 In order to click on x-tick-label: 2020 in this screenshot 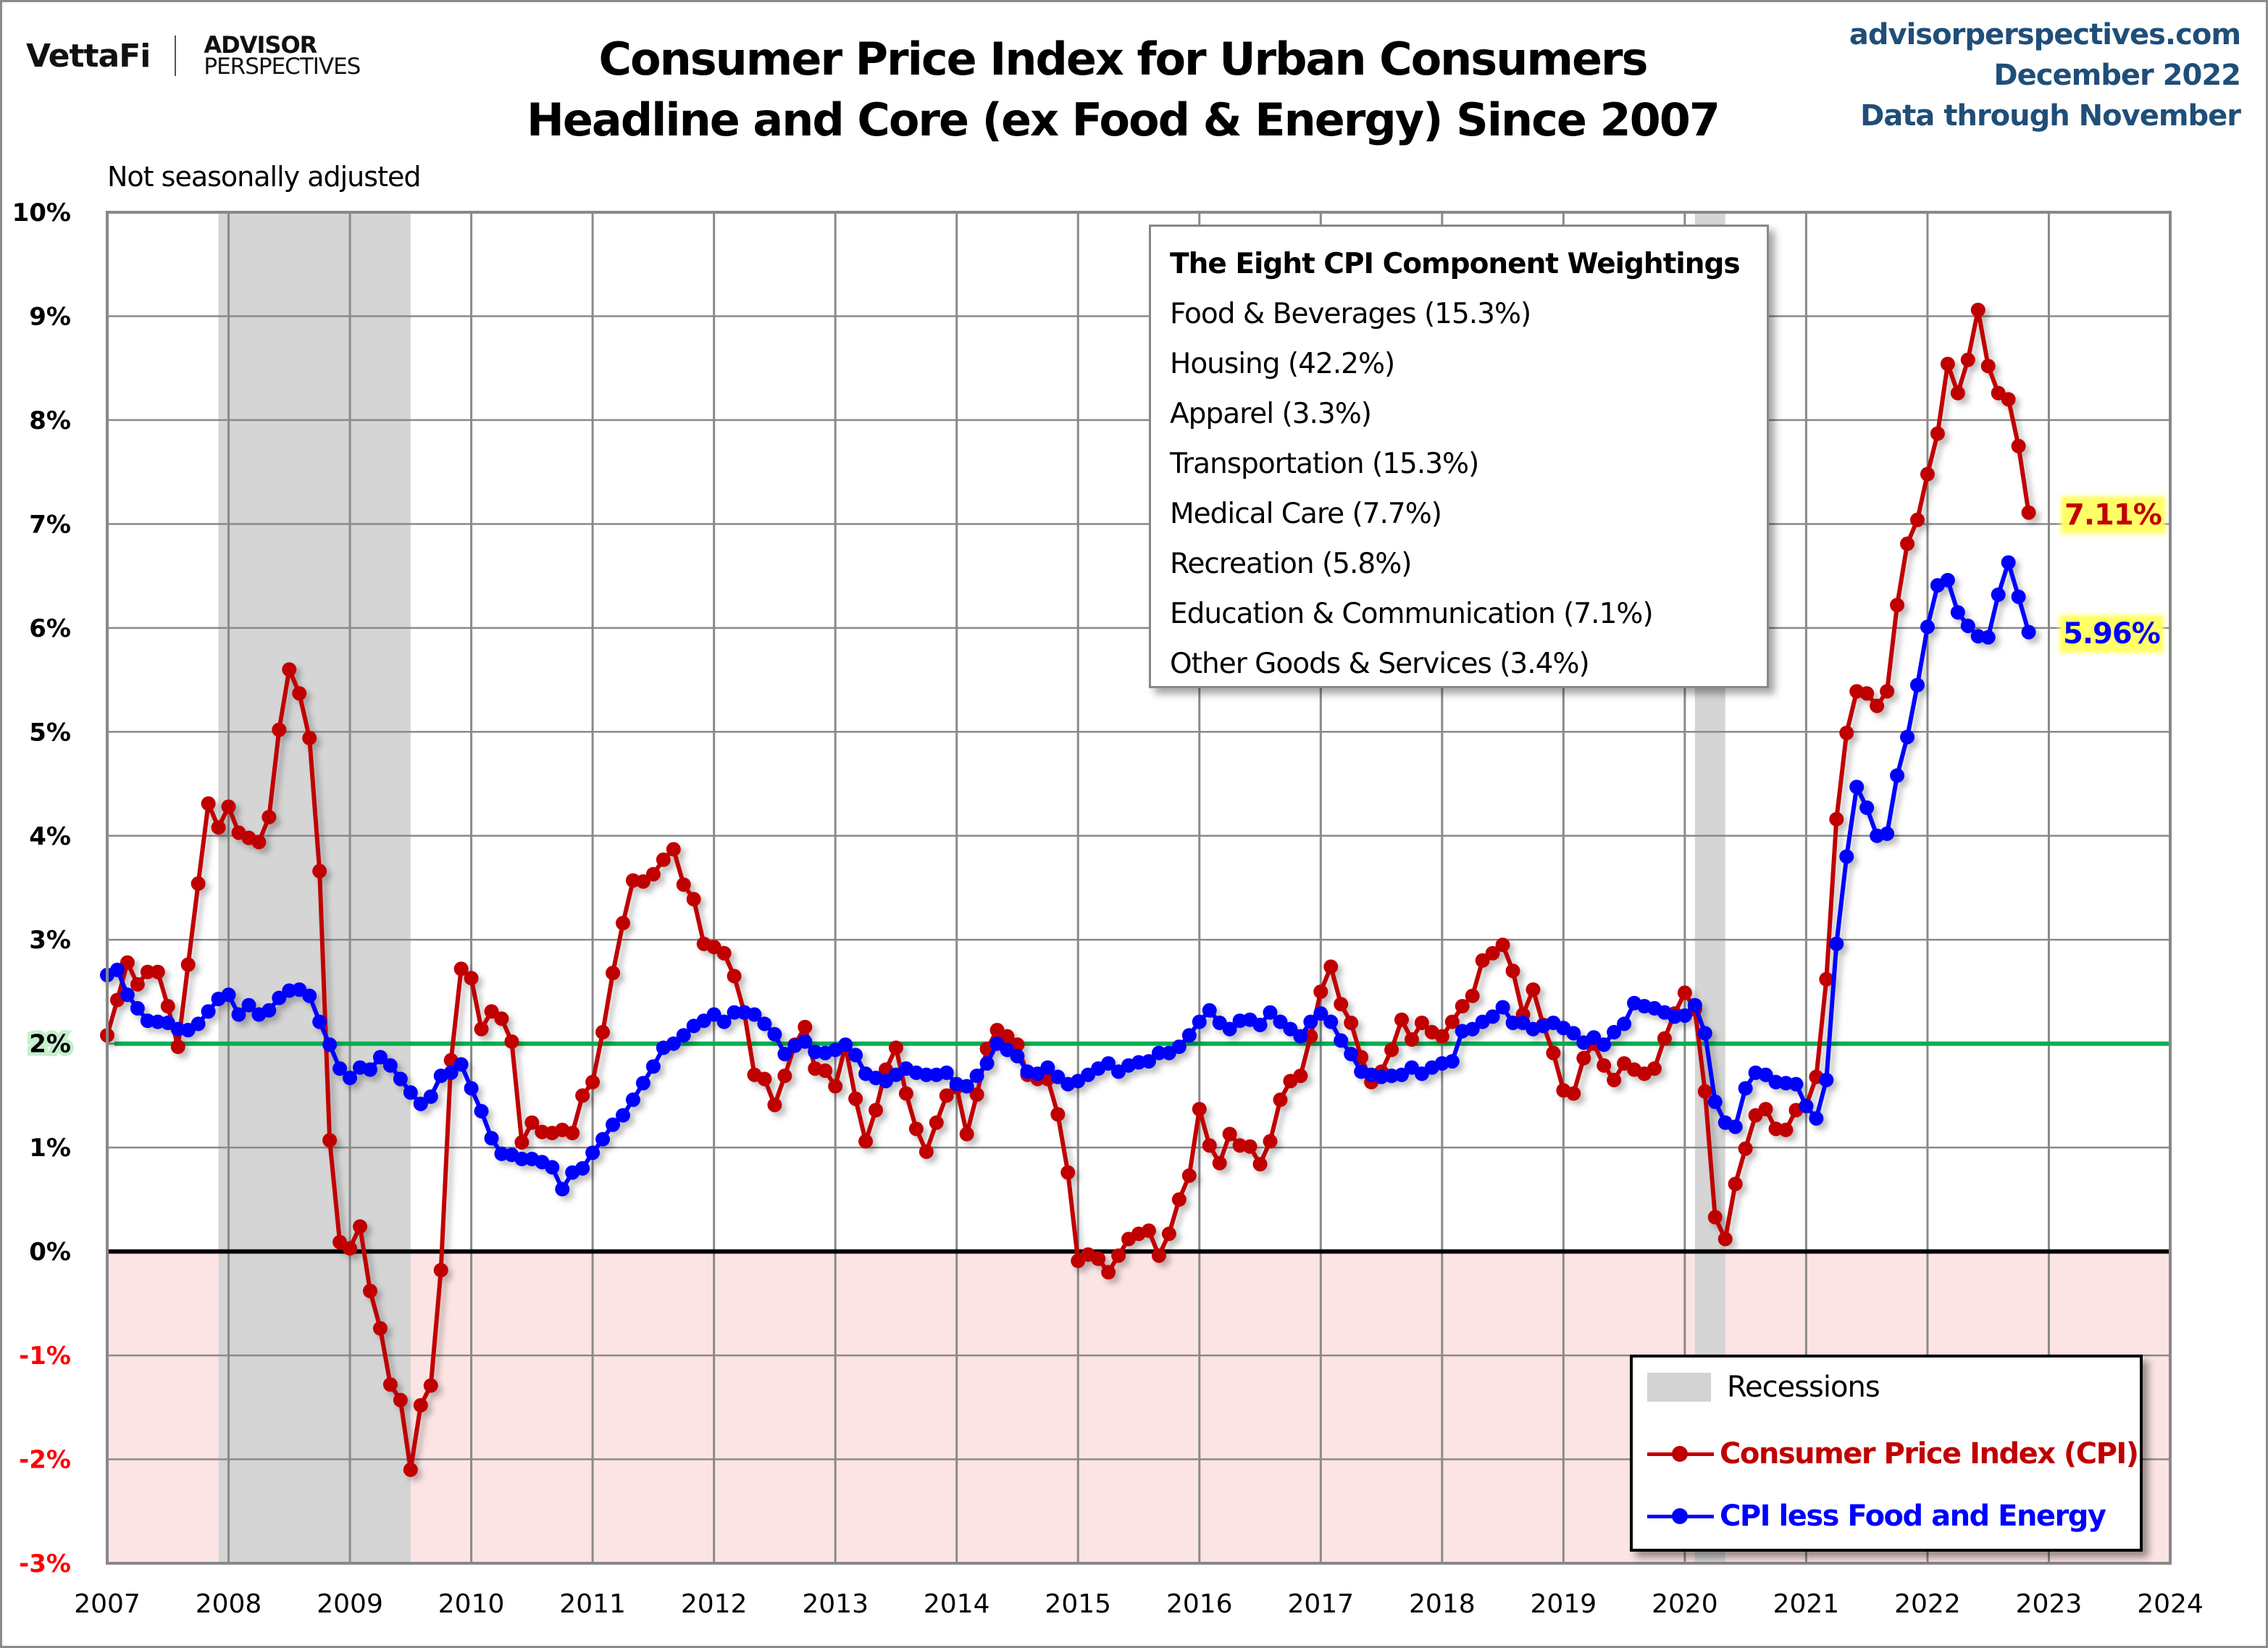, I will do `click(1685, 1604)`.